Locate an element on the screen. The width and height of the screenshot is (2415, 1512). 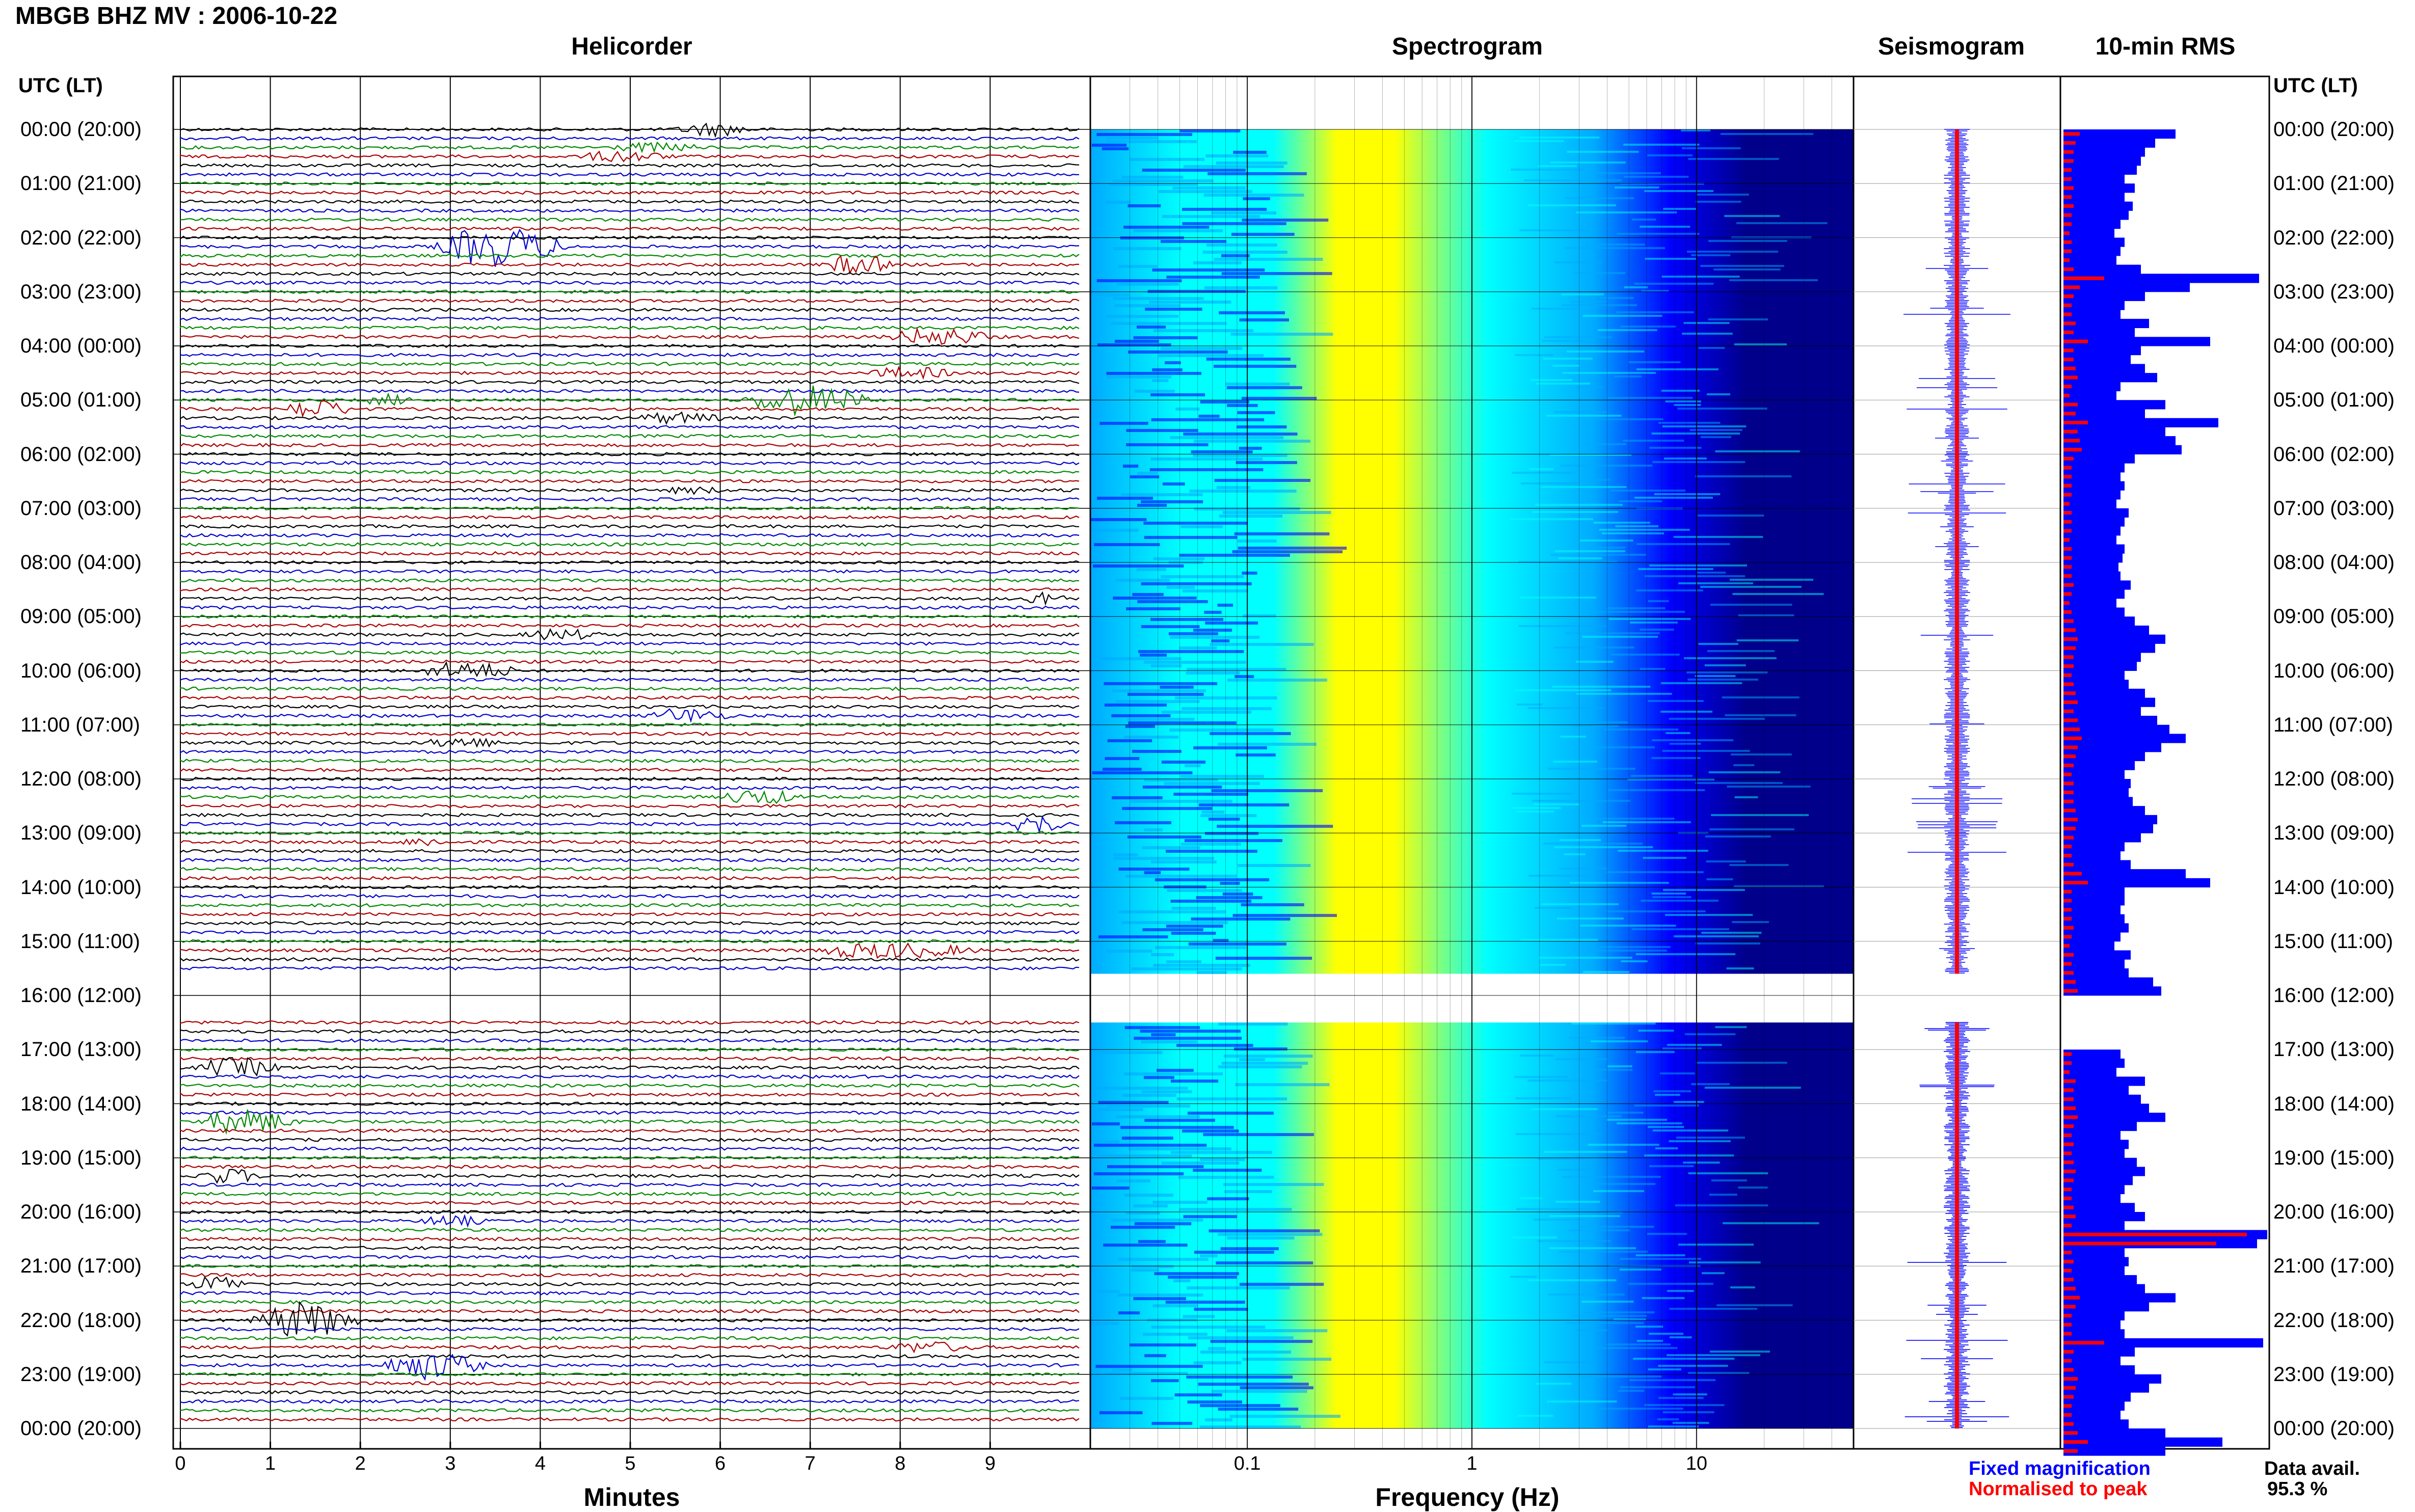
time-tick-label: 15:00 (11:00) is located at coordinates (80, 942).